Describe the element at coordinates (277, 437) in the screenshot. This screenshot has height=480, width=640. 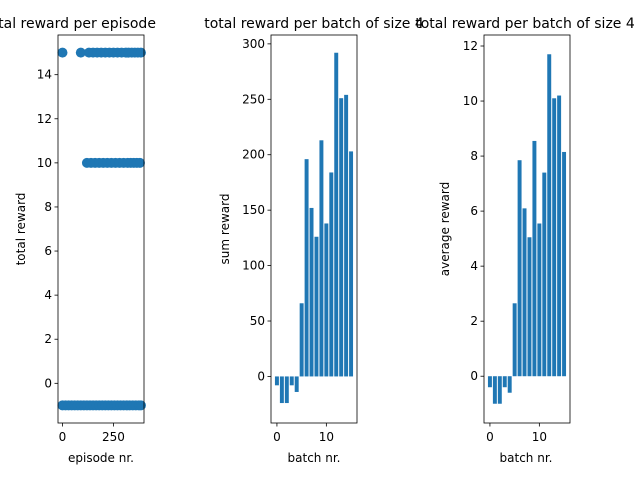
I see `sum-x-tick-label: 0` at that location.